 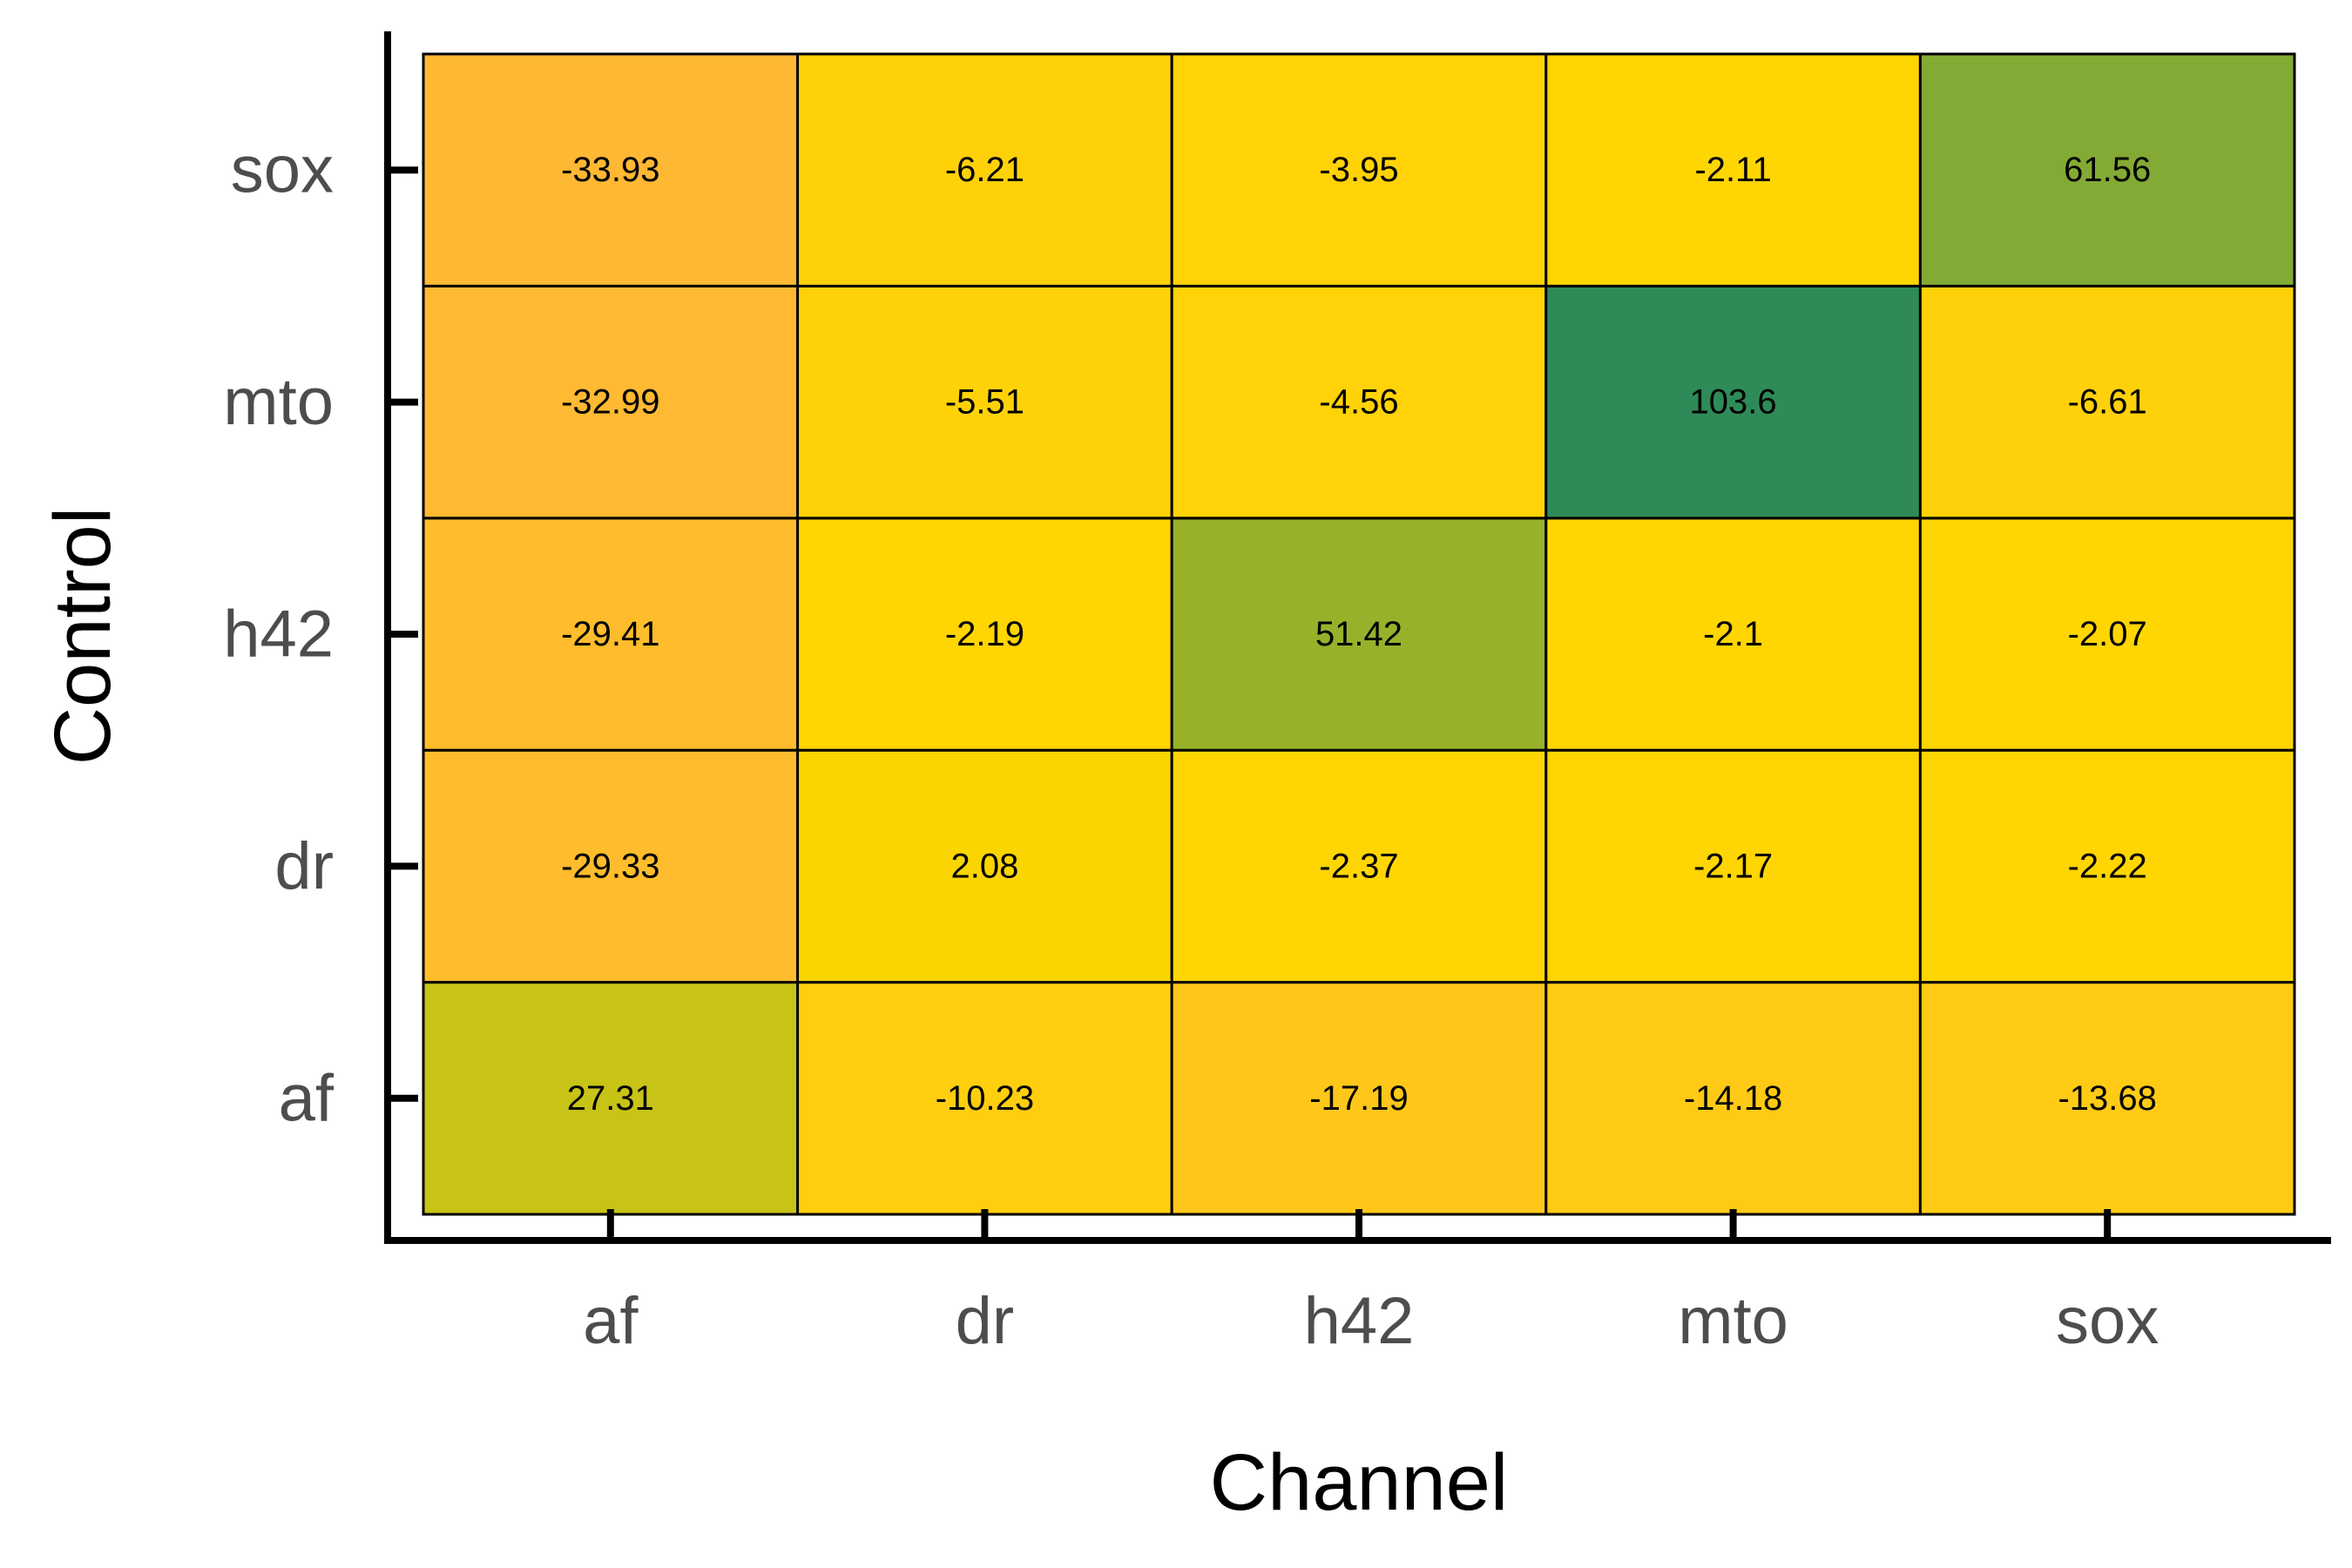 What do you see at coordinates (1733, 634) in the screenshot?
I see `cell-value-label-h42-mto: -2.1` at bounding box center [1733, 634].